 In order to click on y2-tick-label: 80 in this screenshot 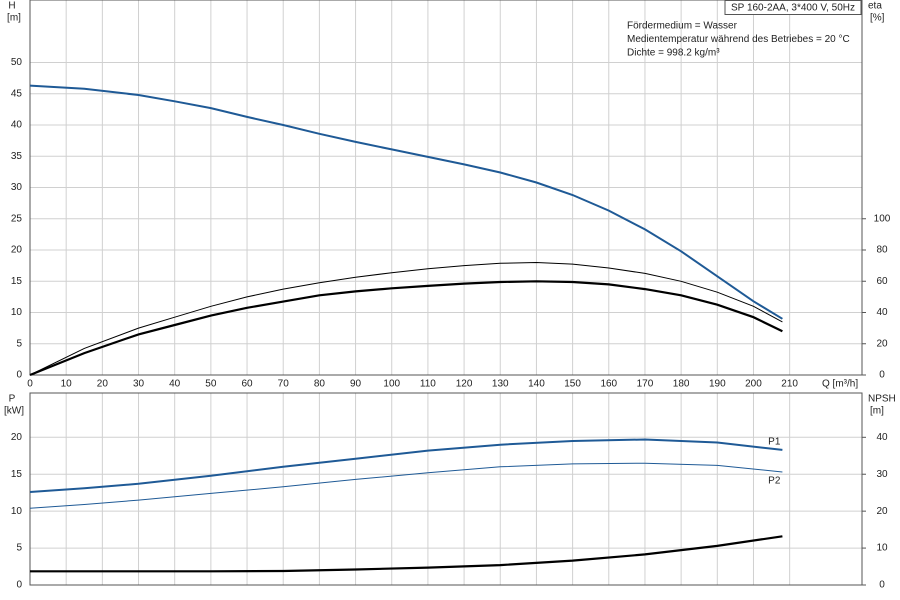, I will do `click(882, 250)`.